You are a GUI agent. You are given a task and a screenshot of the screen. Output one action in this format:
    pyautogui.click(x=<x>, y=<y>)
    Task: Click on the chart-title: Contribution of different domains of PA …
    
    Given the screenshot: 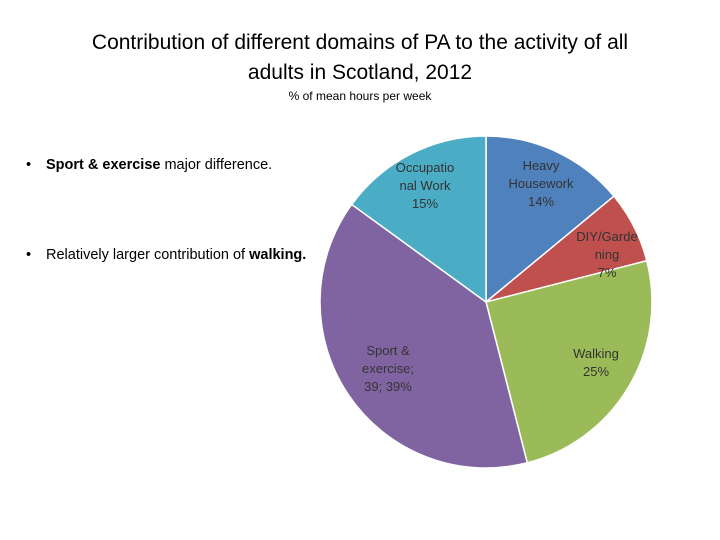 What is the action you would take?
    pyautogui.click(x=360, y=57)
    